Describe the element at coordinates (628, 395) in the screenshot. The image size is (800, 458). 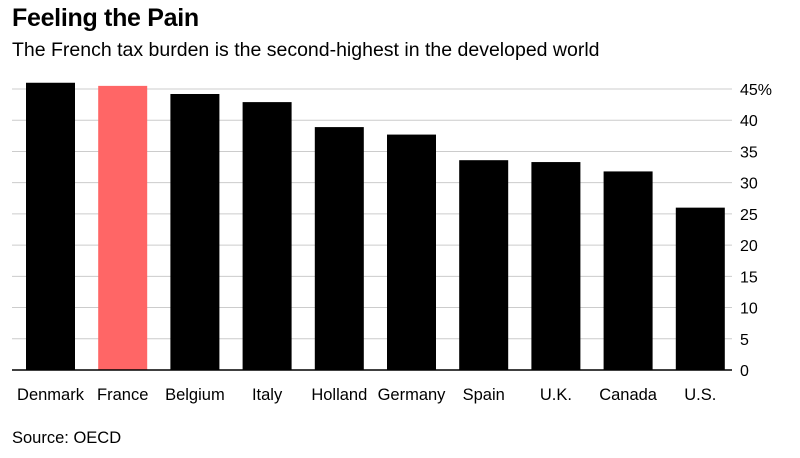
I see `category-label: Canada` at that location.